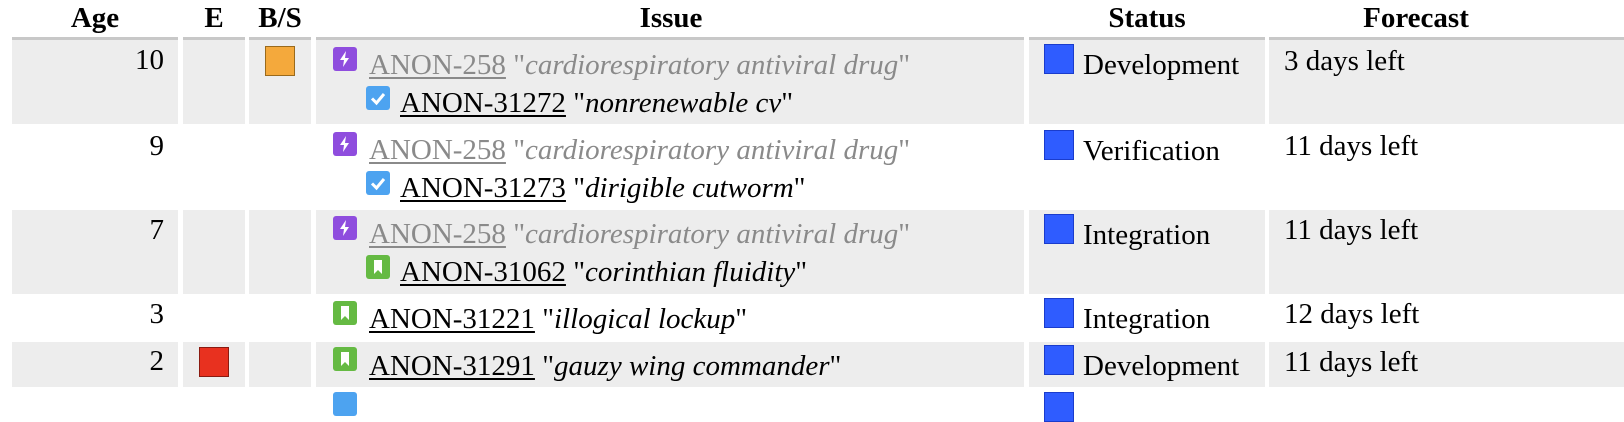  I want to click on header-bs: B/S, so click(280, 18).